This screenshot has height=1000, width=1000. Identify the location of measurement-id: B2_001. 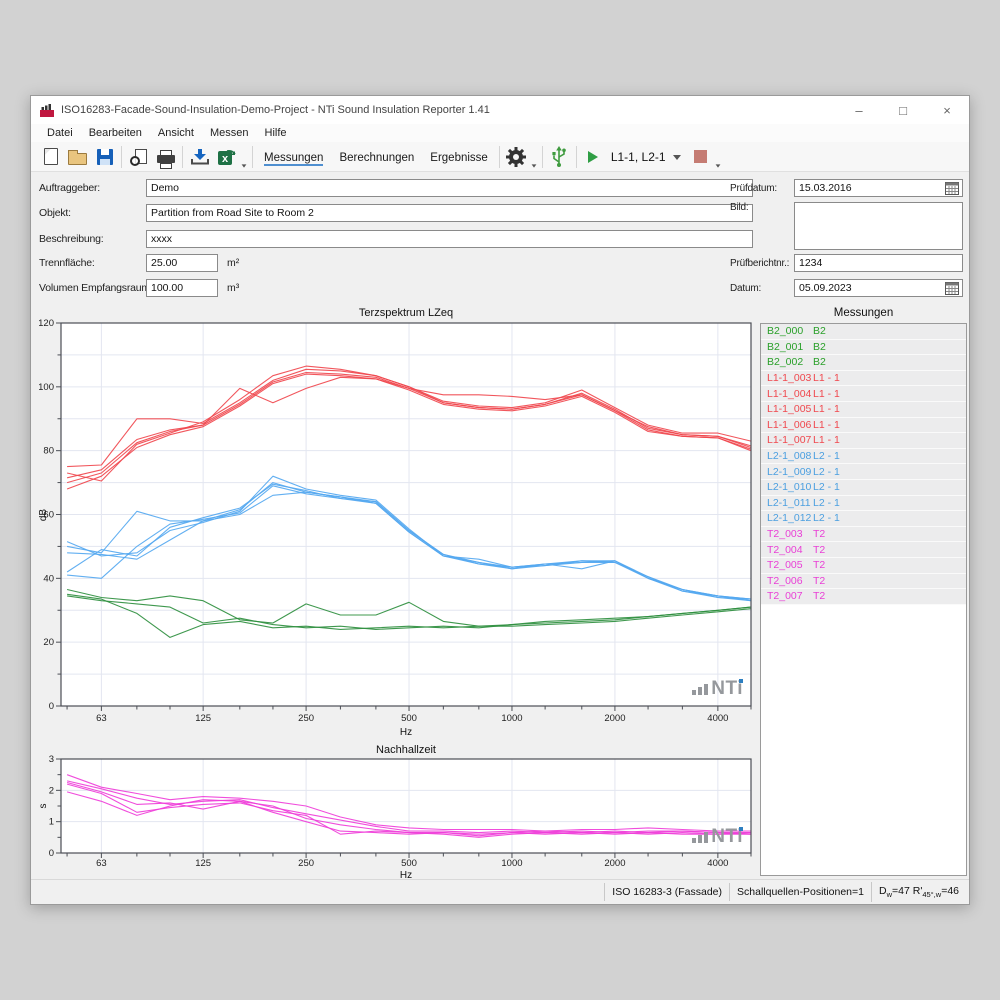
(785, 346).